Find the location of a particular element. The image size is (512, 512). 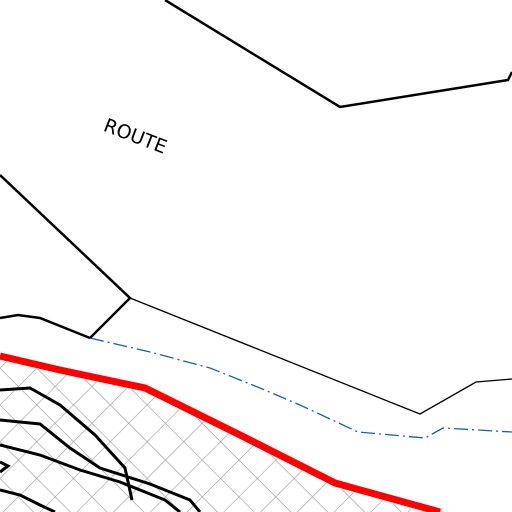

contours is located at coordinates (101, 449).